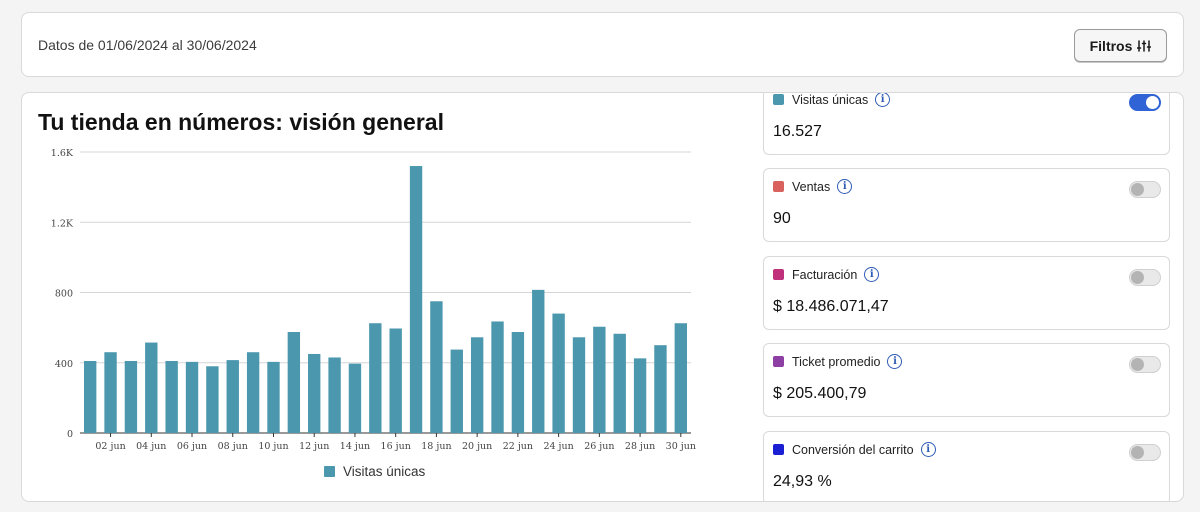  What do you see at coordinates (273, 446) in the screenshot?
I see `x-tick-label: 10 jun` at bounding box center [273, 446].